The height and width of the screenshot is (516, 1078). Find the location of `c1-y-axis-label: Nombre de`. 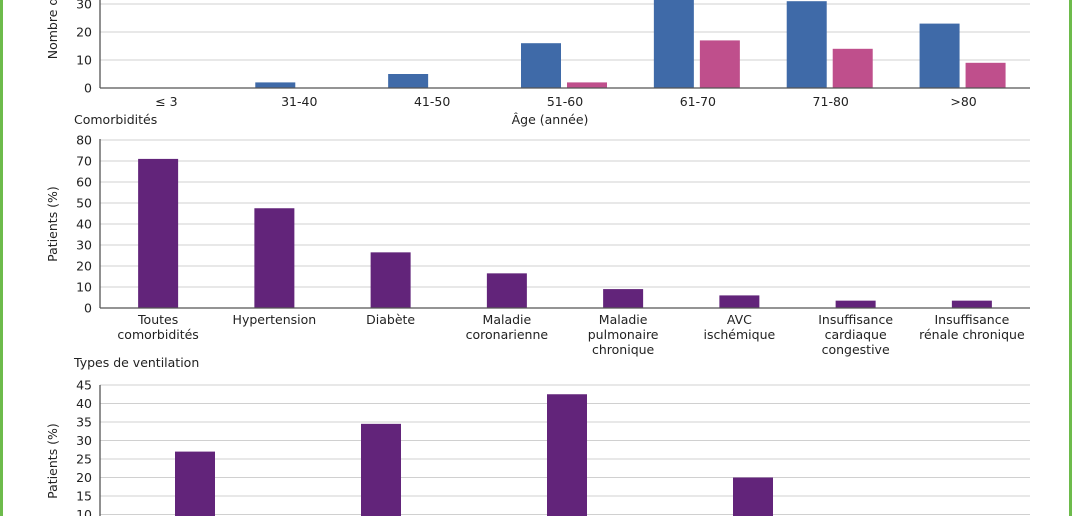

c1-y-axis-label: Nombre de is located at coordinates (52, 29).